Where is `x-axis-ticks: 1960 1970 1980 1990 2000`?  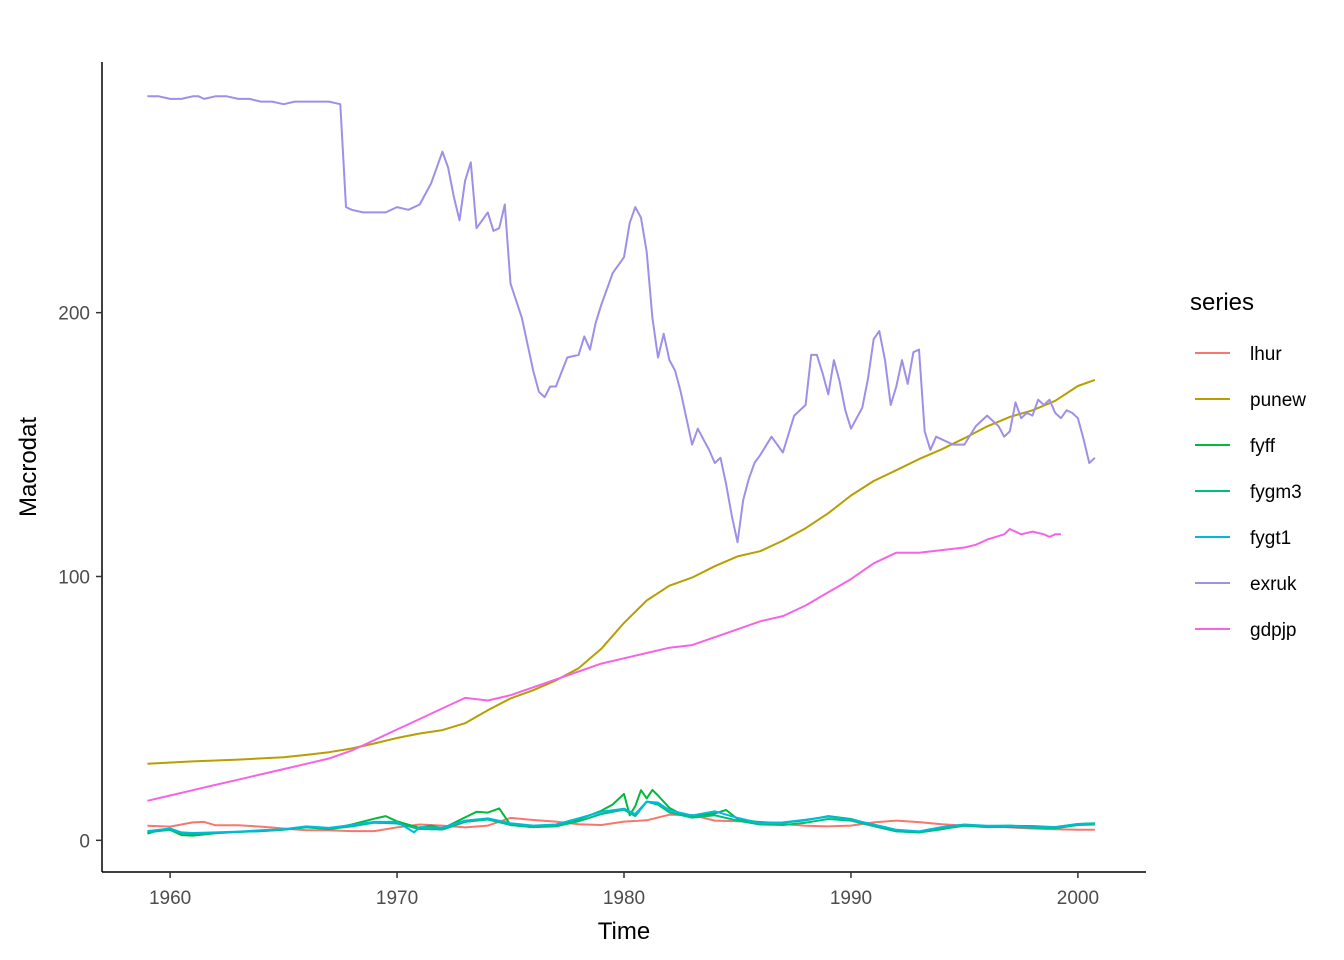
x-axis-ticks: 1960 1970 1980 1990 2000 is located at coordinates (624, 890).